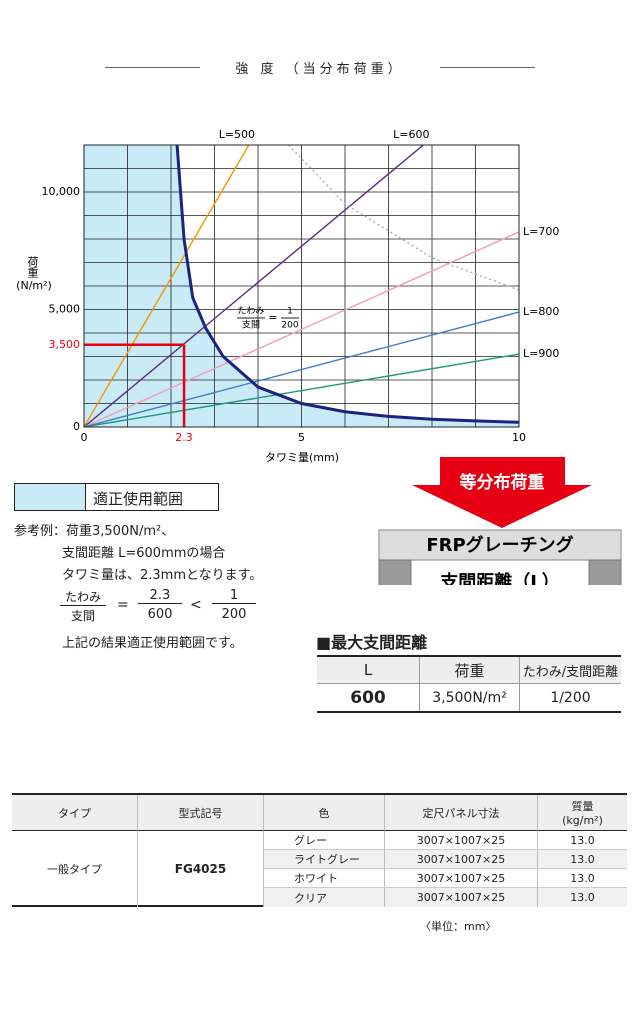 The width and height of the screenshot is (640, 1009). Describe the element at coordinates (84, 437) in the screenshot. I see `x-tick-label: 0` at that location.